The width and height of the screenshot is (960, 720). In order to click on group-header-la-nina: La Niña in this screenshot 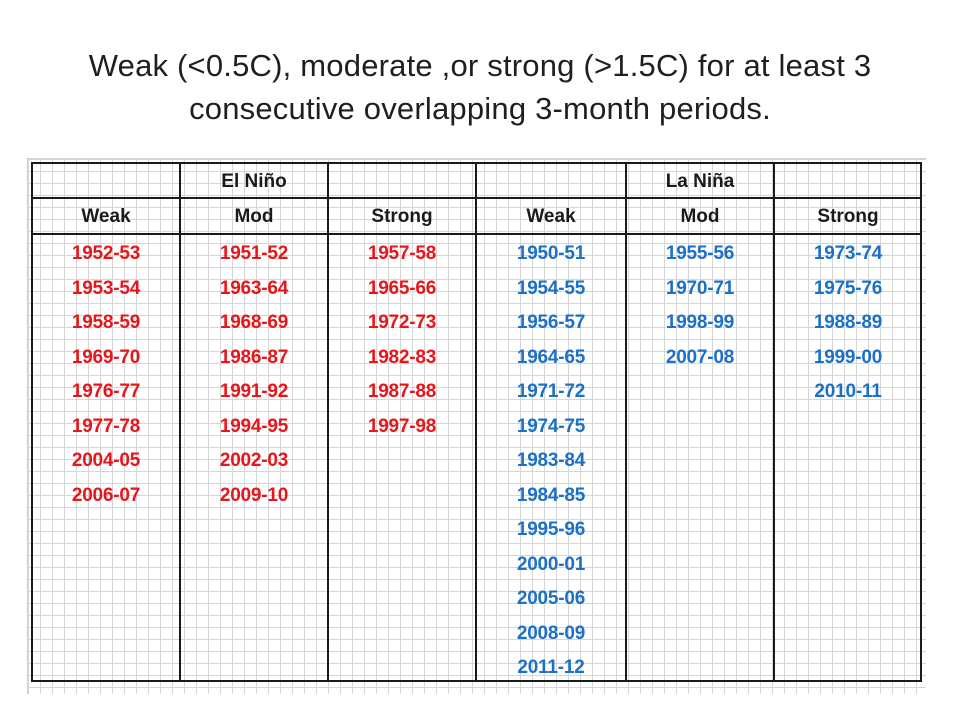, I will do `click(700, 181)`.